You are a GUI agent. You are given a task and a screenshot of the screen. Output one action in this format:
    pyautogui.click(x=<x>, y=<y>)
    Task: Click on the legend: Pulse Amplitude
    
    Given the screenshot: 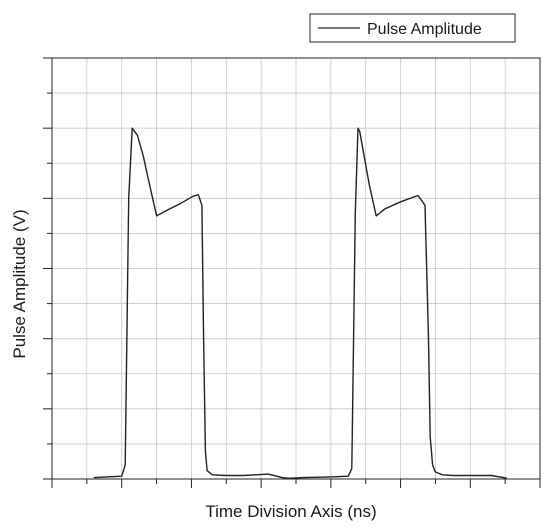 What is the action you would take?
    pyautogui.click(x=412, y=28)
    